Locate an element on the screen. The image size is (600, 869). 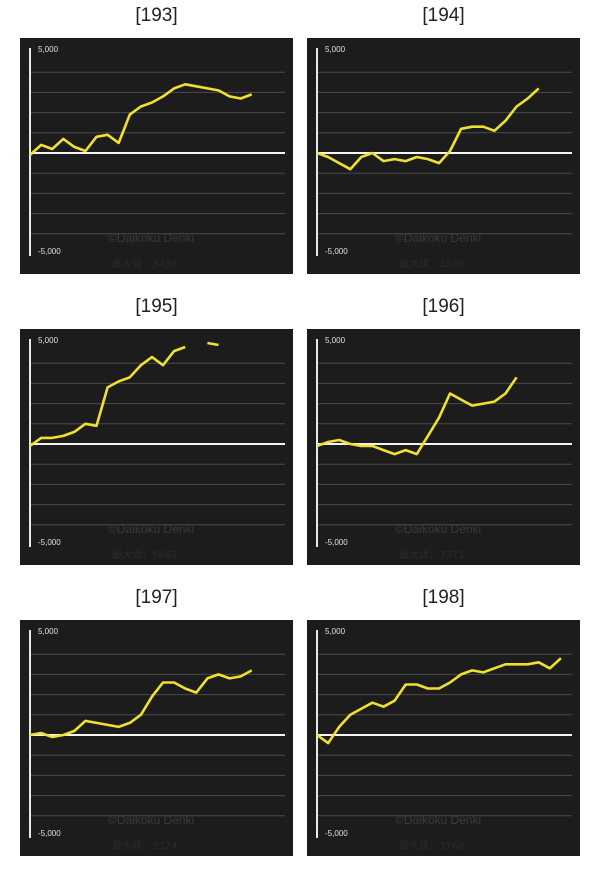
max-value-label: 最大値：3436 is located at coordinates (144, 263).